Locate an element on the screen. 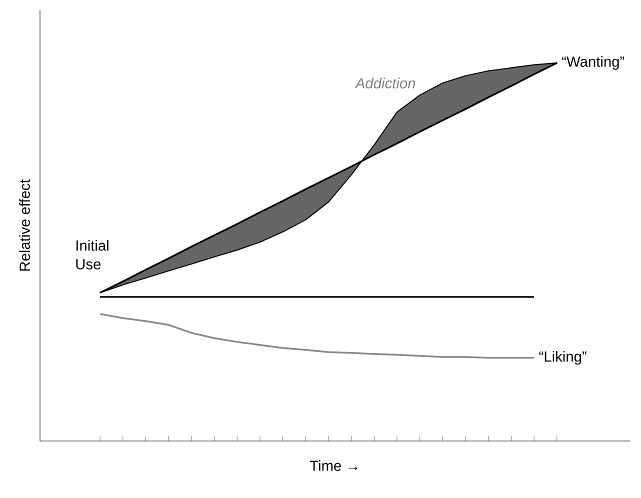 This screenshot has width=641, height=498. series-label: “Liking” is located at coordinates (562, 357).